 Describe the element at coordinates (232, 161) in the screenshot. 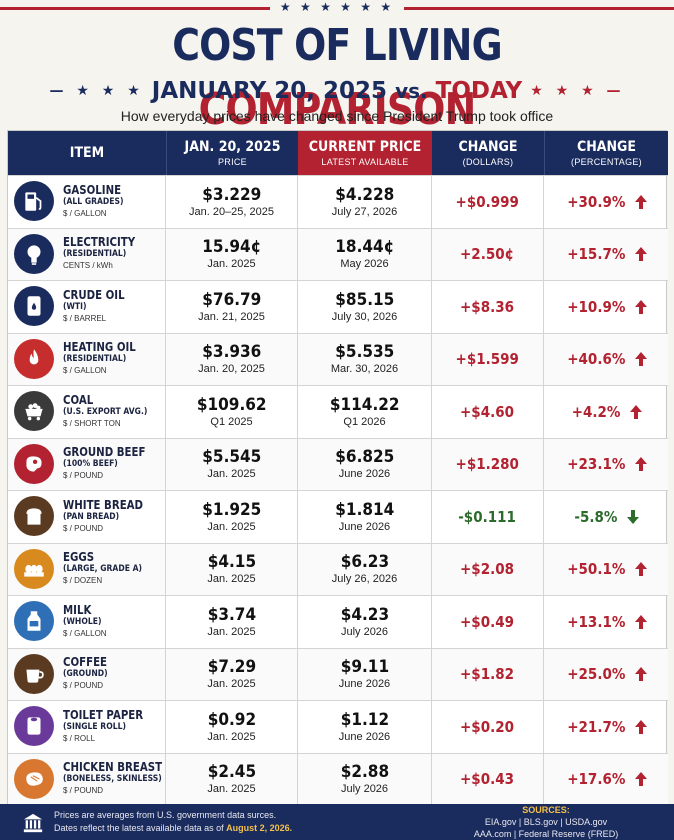

I see `column-header-jan-sub: PRICE` at that location.